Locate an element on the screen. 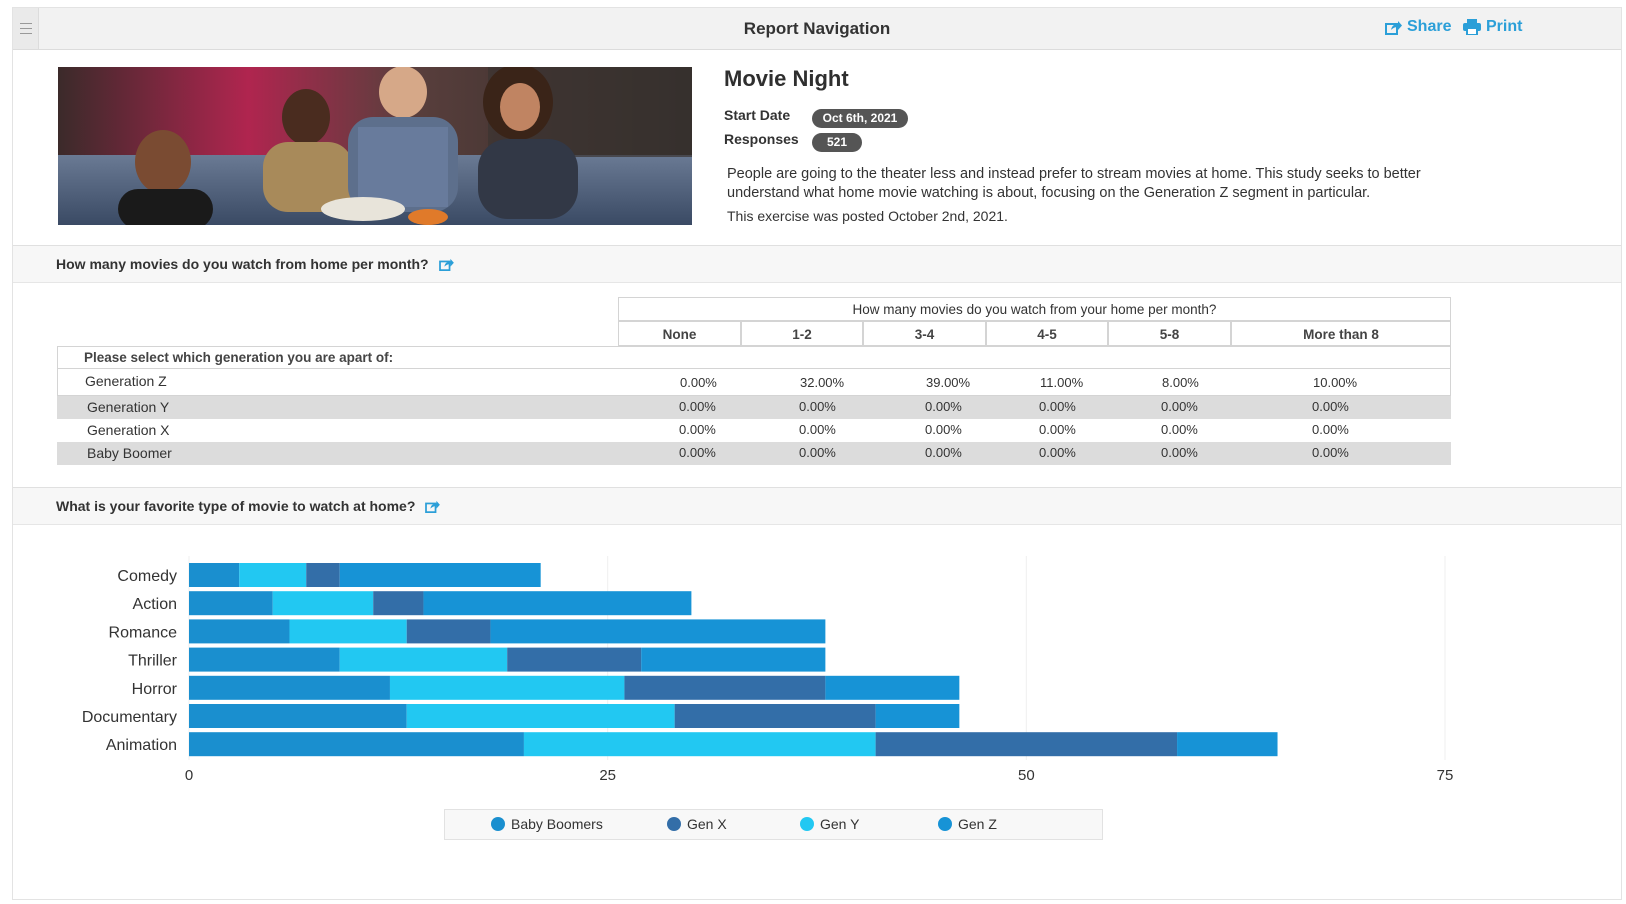  legend-item: Gen Y is located at coordinates (829, 824).